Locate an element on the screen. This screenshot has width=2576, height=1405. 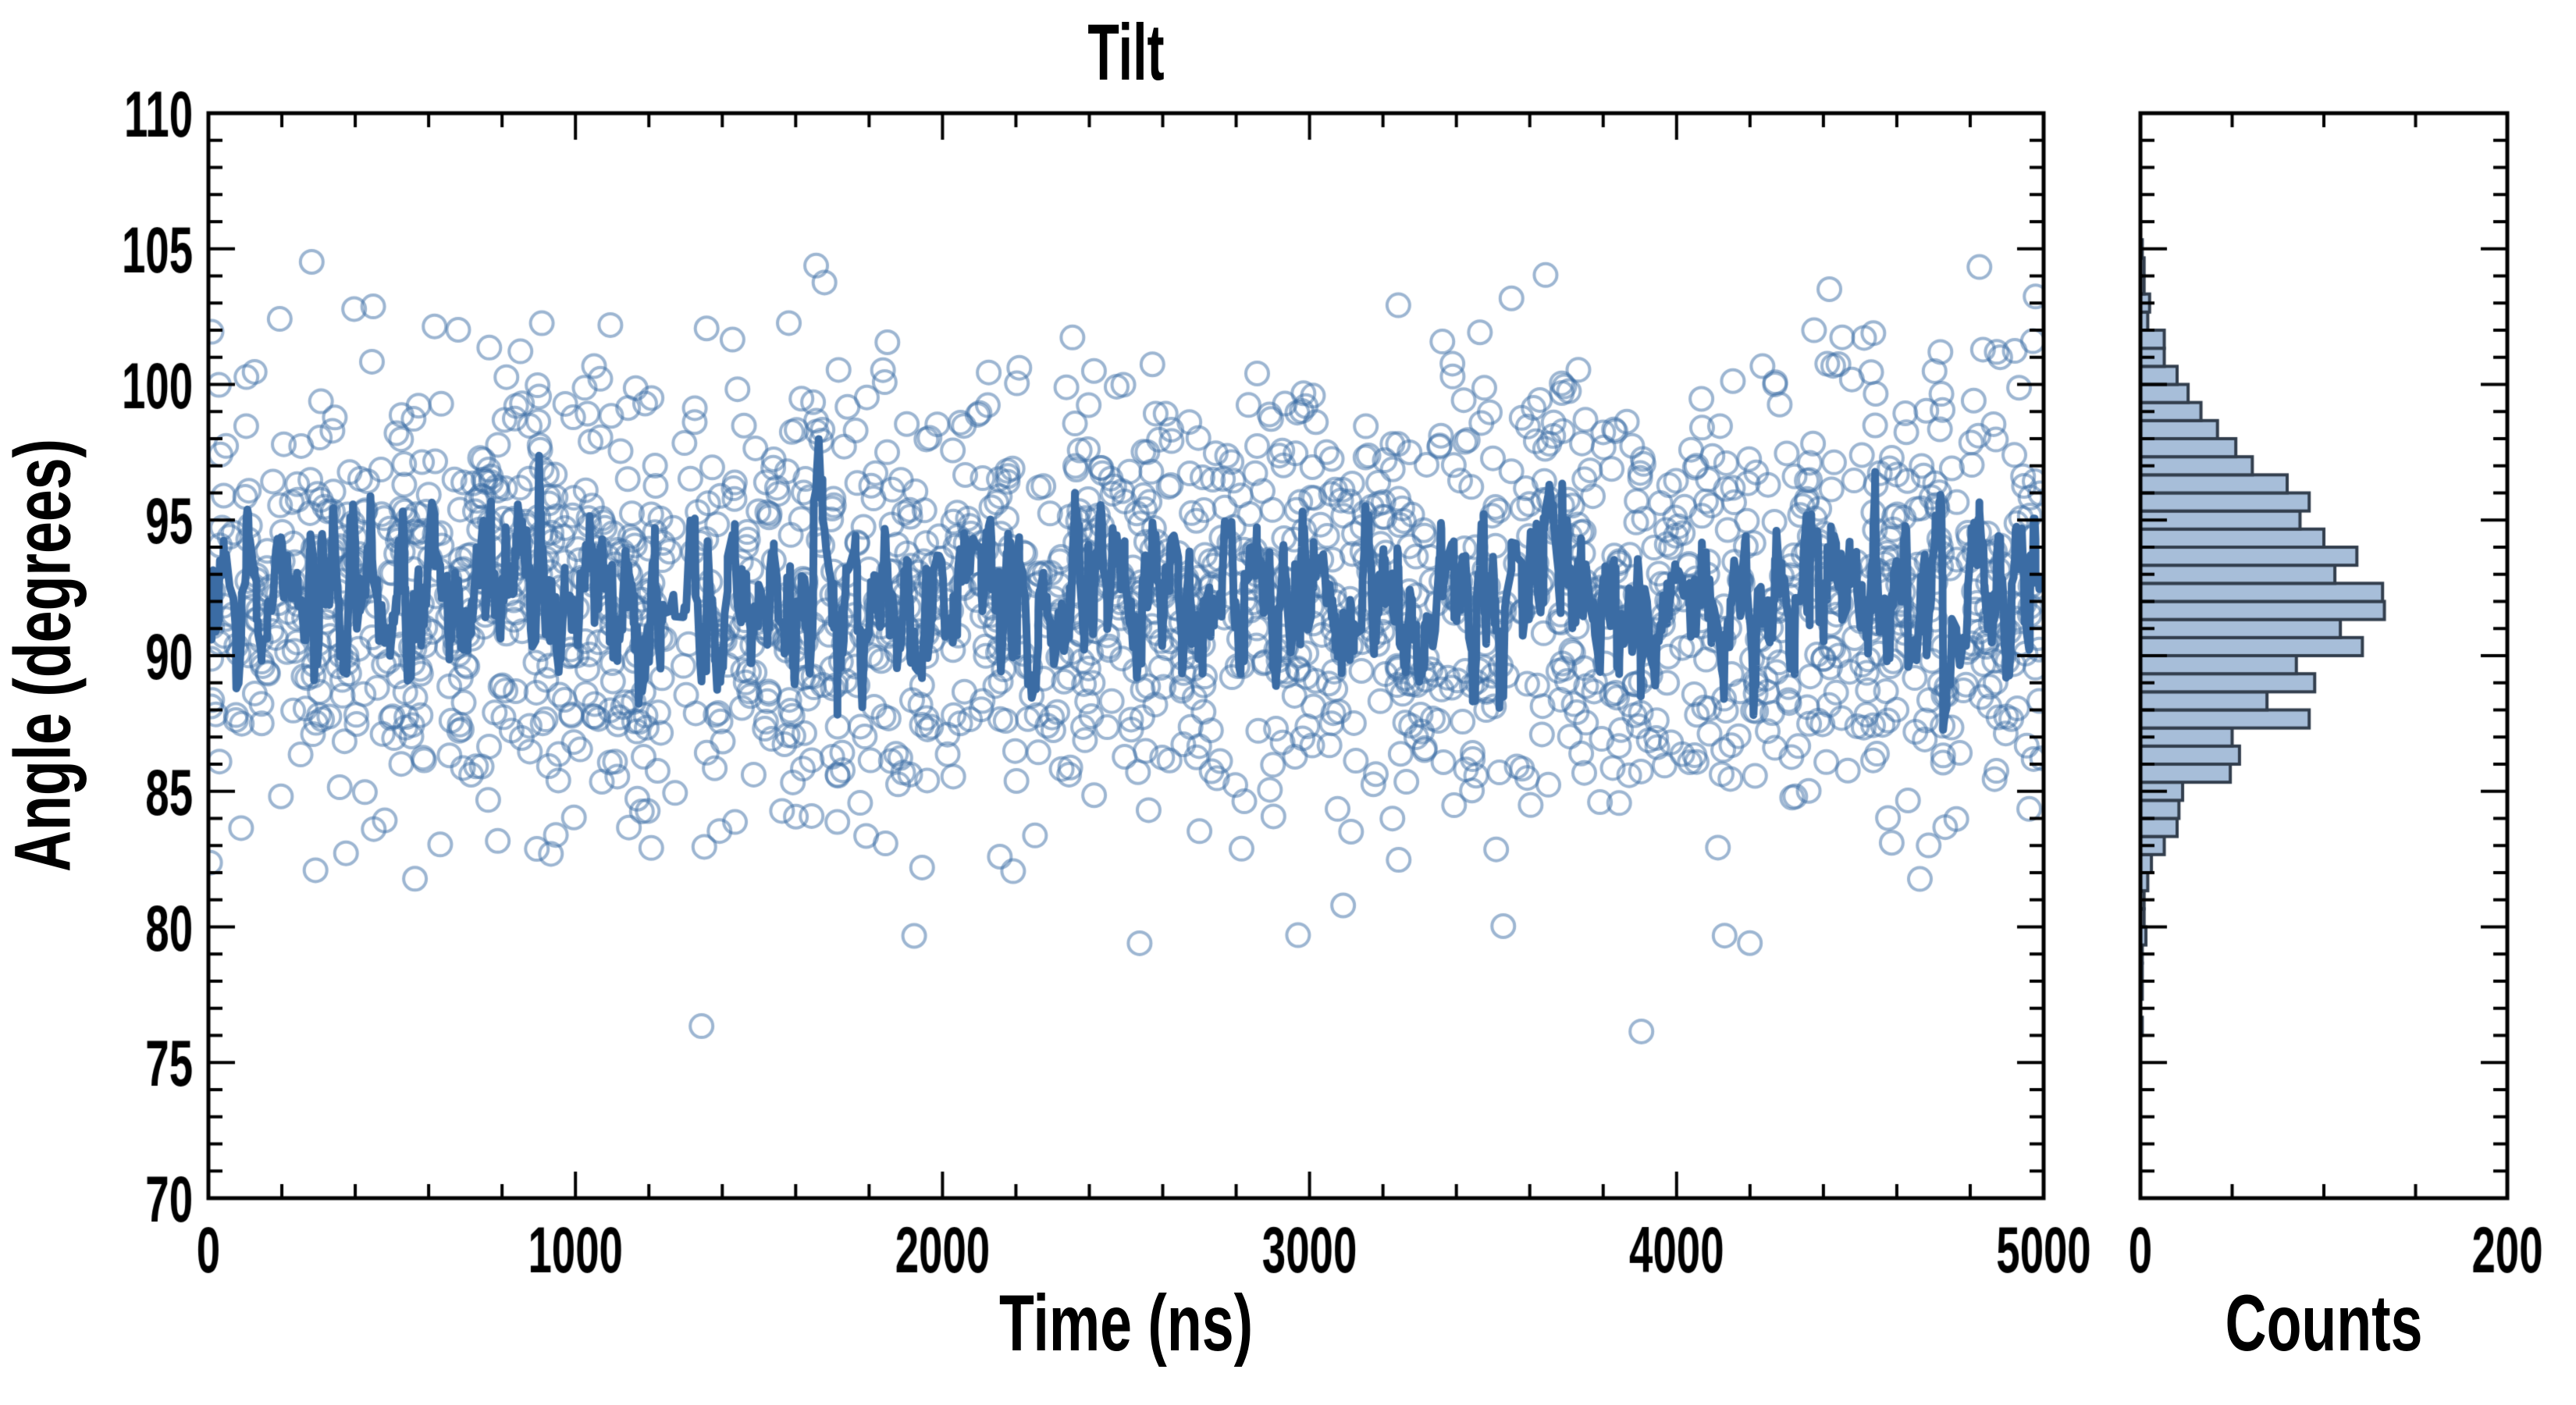
x-axis-label: Time (ns) is located at coordinates (1126, 1323).